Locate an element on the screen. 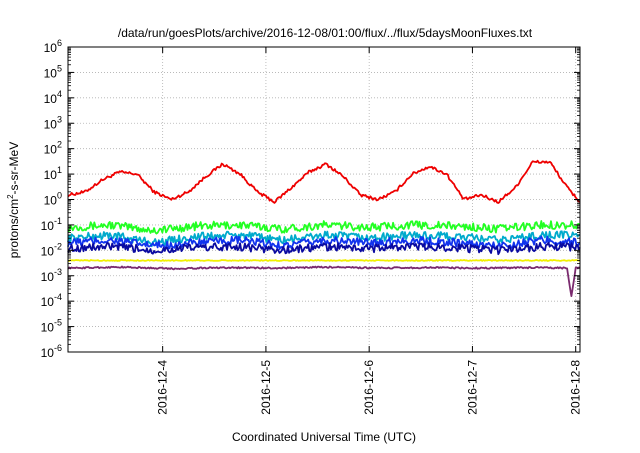 The image size is (640, 453). x-tick-label: 2016-12-4 is located at coordinates (163, 387).